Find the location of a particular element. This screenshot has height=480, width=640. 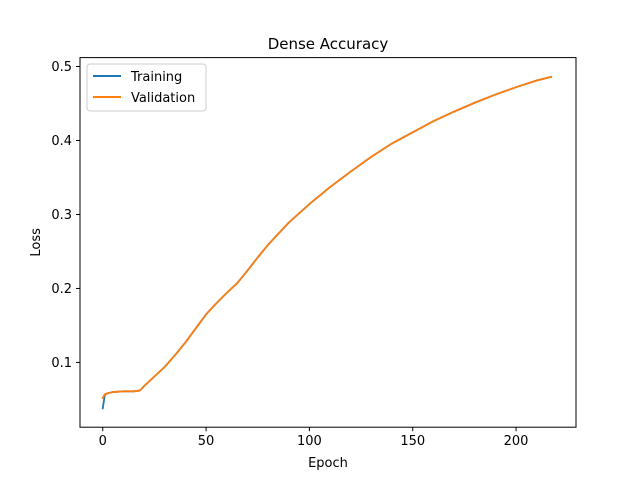

x-axis-ticks: 0 50 100 150 200 is located at coordinates (314, 438).